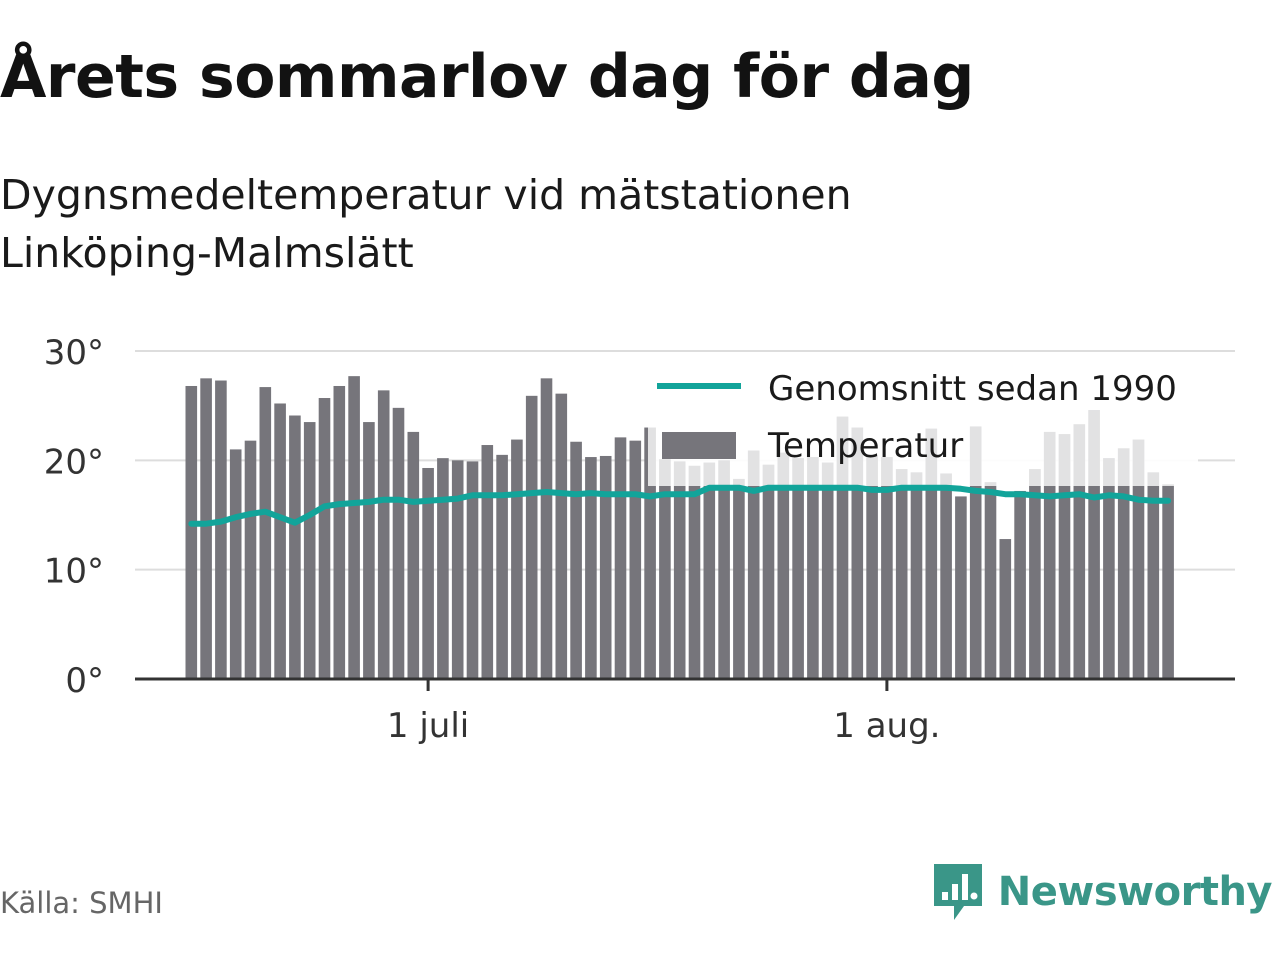  I want to click on y-tick-label: 30°, so click(74, 353).